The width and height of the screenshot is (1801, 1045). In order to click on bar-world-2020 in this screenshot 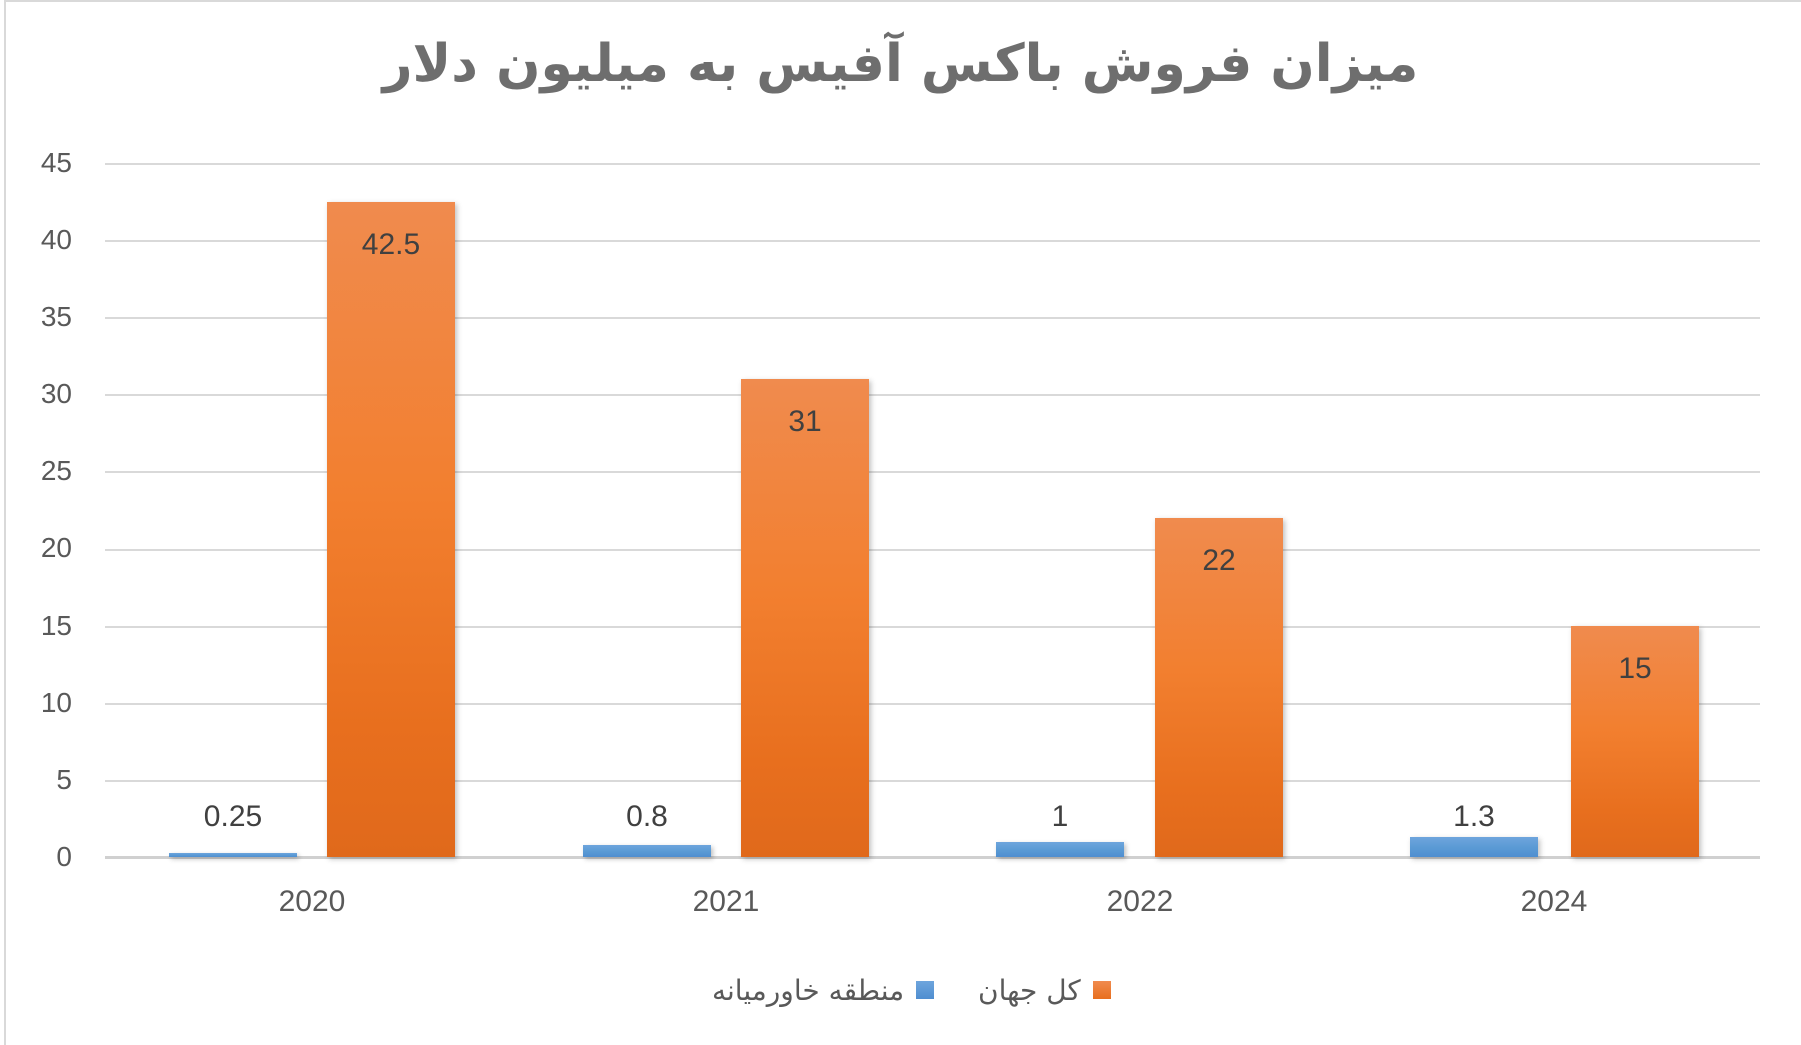, I will do `click(391, 529)`.